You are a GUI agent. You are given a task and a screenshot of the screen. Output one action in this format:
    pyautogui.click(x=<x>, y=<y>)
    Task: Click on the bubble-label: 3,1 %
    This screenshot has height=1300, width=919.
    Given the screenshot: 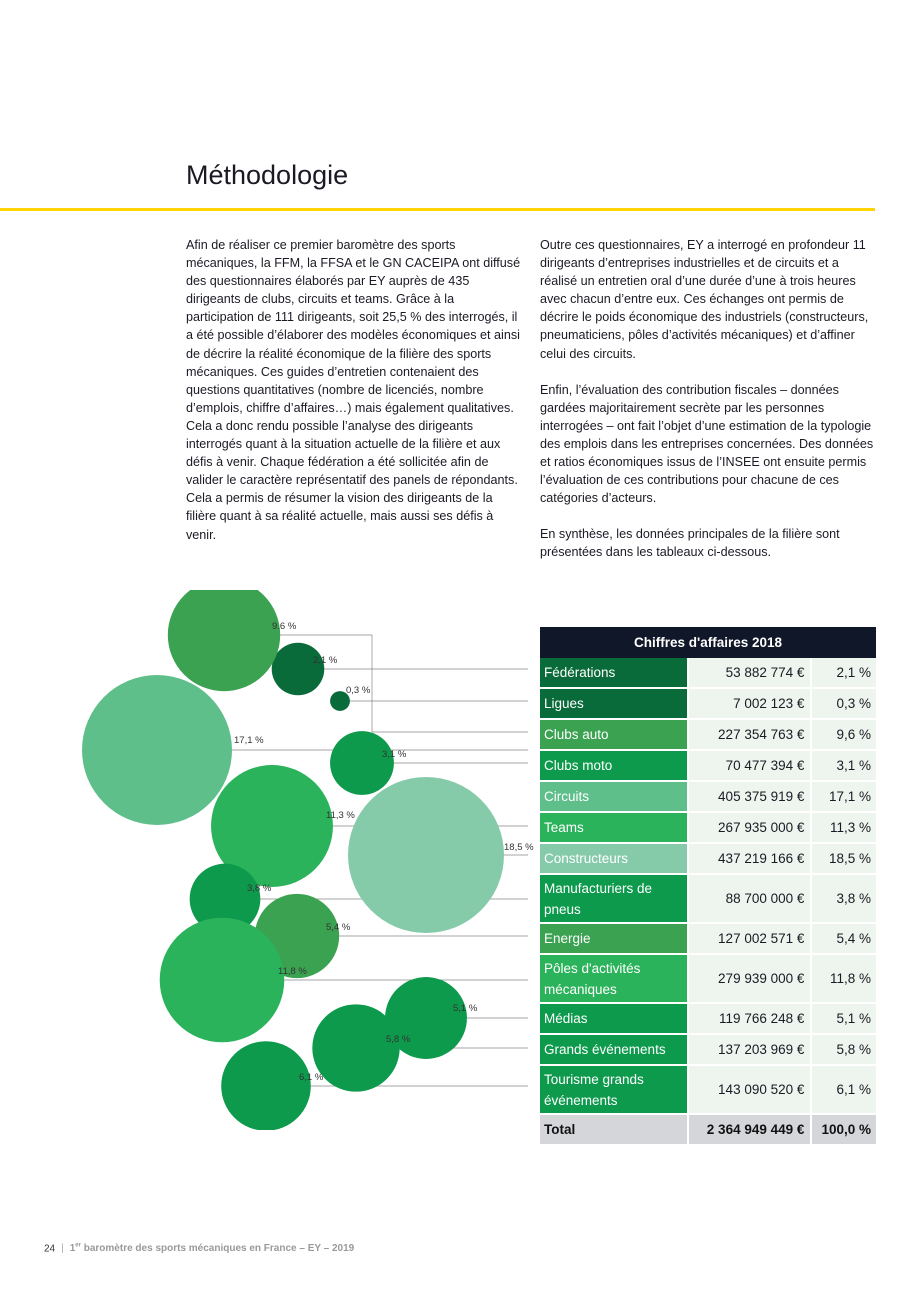 What is the action you would take?
    pyautogui.click(x=394, y=754)
    